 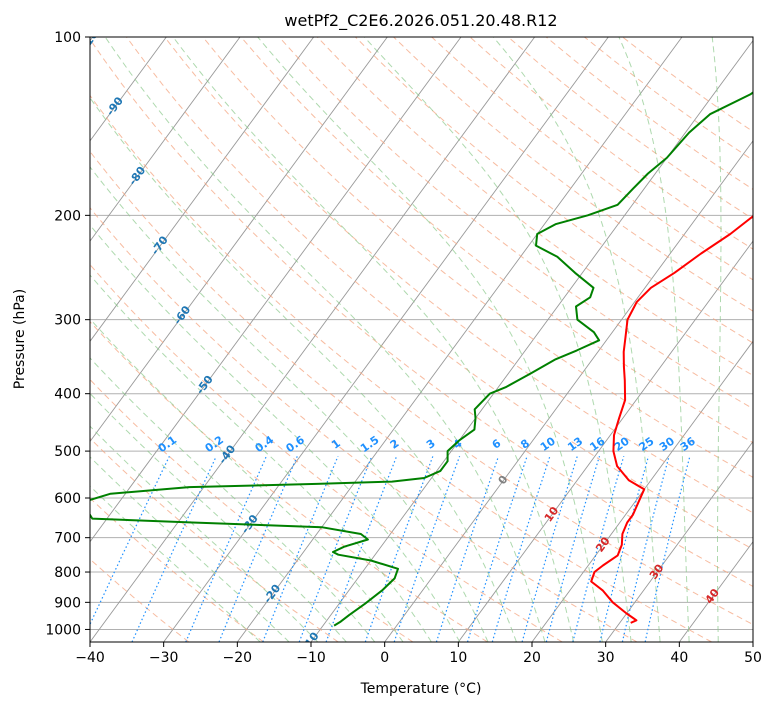 I want to click on x-tick-label: 30, so click(x=606, y=658).